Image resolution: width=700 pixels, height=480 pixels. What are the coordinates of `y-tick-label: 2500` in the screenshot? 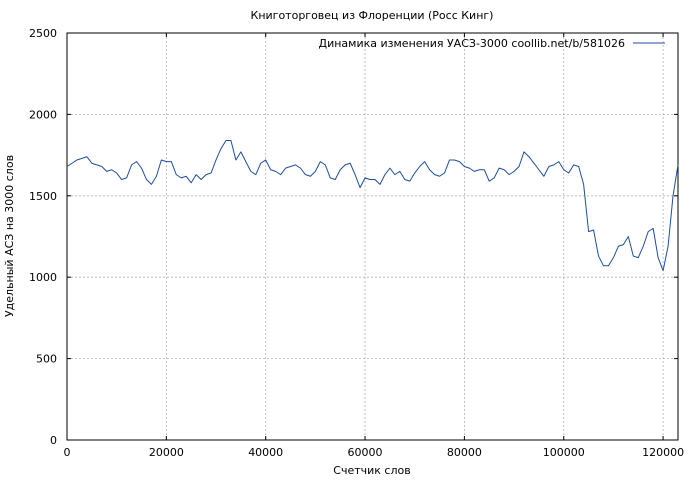 It's located at (43, 33).